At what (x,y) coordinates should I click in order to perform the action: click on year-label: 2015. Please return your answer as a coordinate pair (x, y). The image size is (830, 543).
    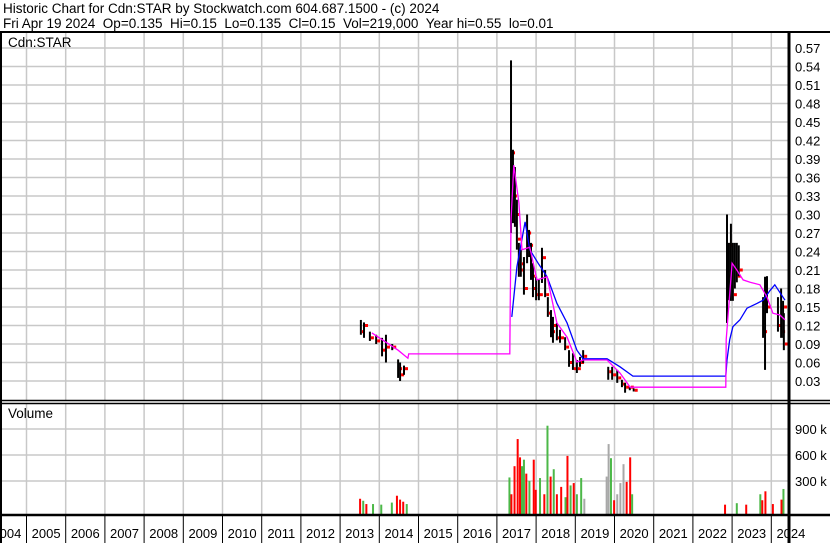
    Looking at the image, I should click on (438, 533).